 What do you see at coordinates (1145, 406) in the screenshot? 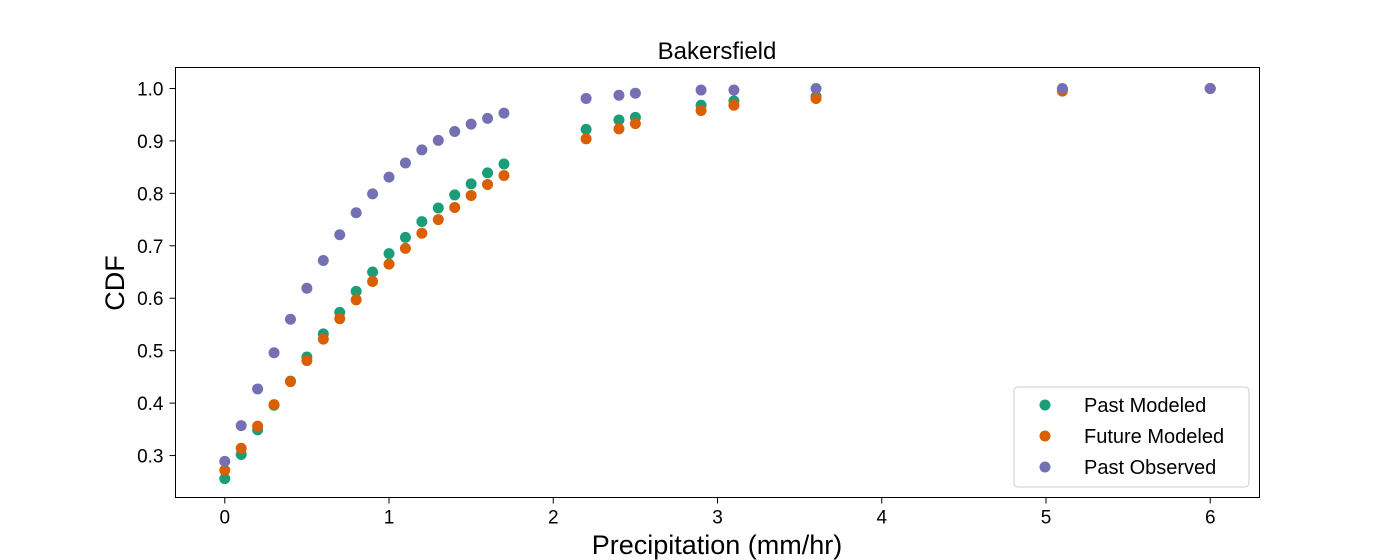
I see `legend-label: Past Modeled` at bounding box center [1145, 406].